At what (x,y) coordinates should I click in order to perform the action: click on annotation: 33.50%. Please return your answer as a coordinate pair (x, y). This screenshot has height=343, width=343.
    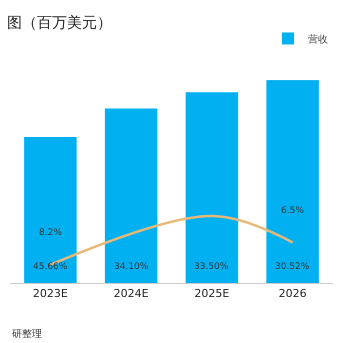
    Looking at the image, I should click on (211, 267).